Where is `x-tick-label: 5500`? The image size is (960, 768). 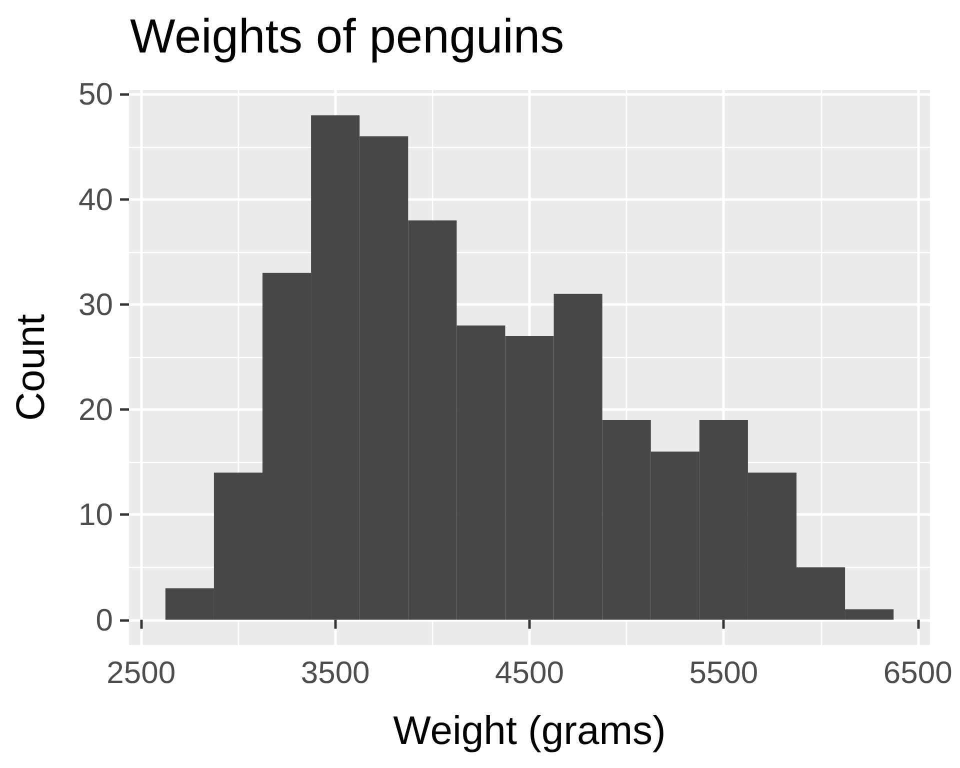 x-tick-label: 5500 is located at coordinates (723, 672).